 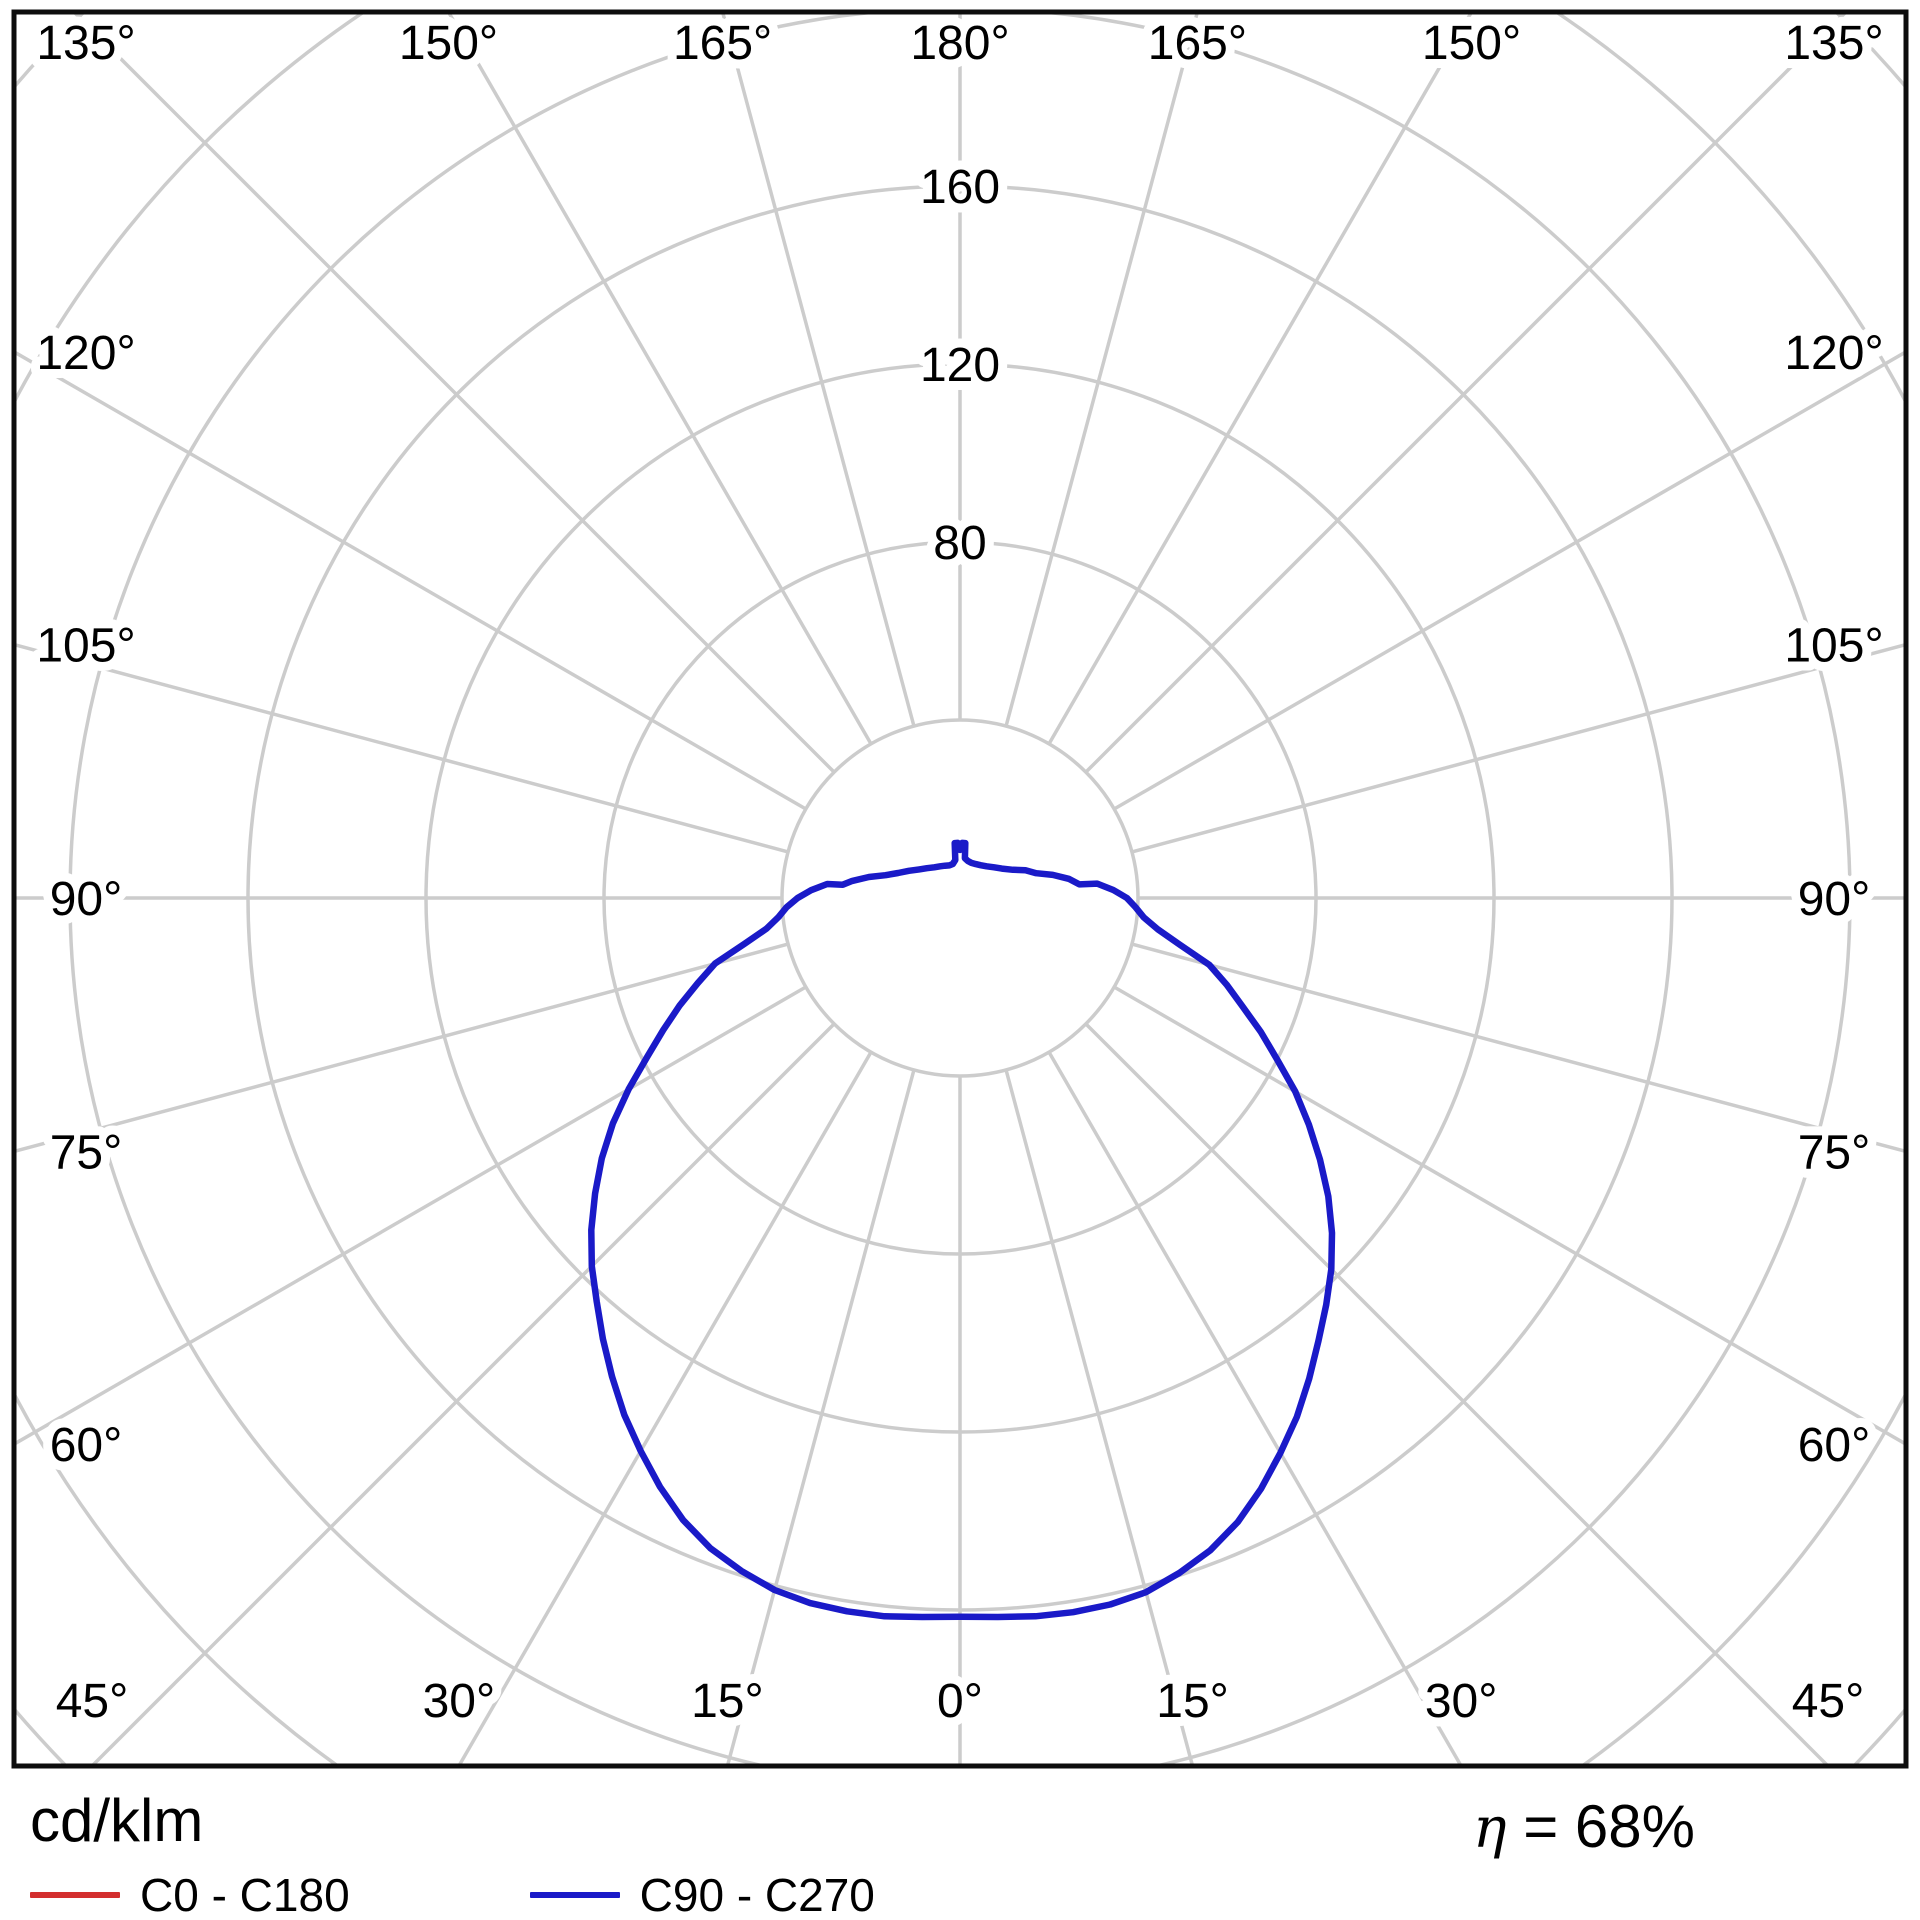 I want to click on grid-spoke--105, so click(x=401, y=748).